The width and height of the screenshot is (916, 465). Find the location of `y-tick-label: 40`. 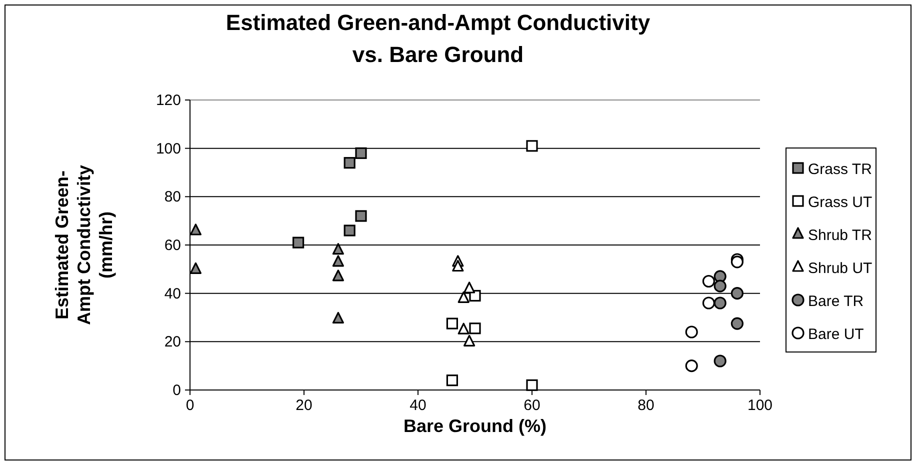

y-tick-label: 40 is located at coordinates (172, 293).